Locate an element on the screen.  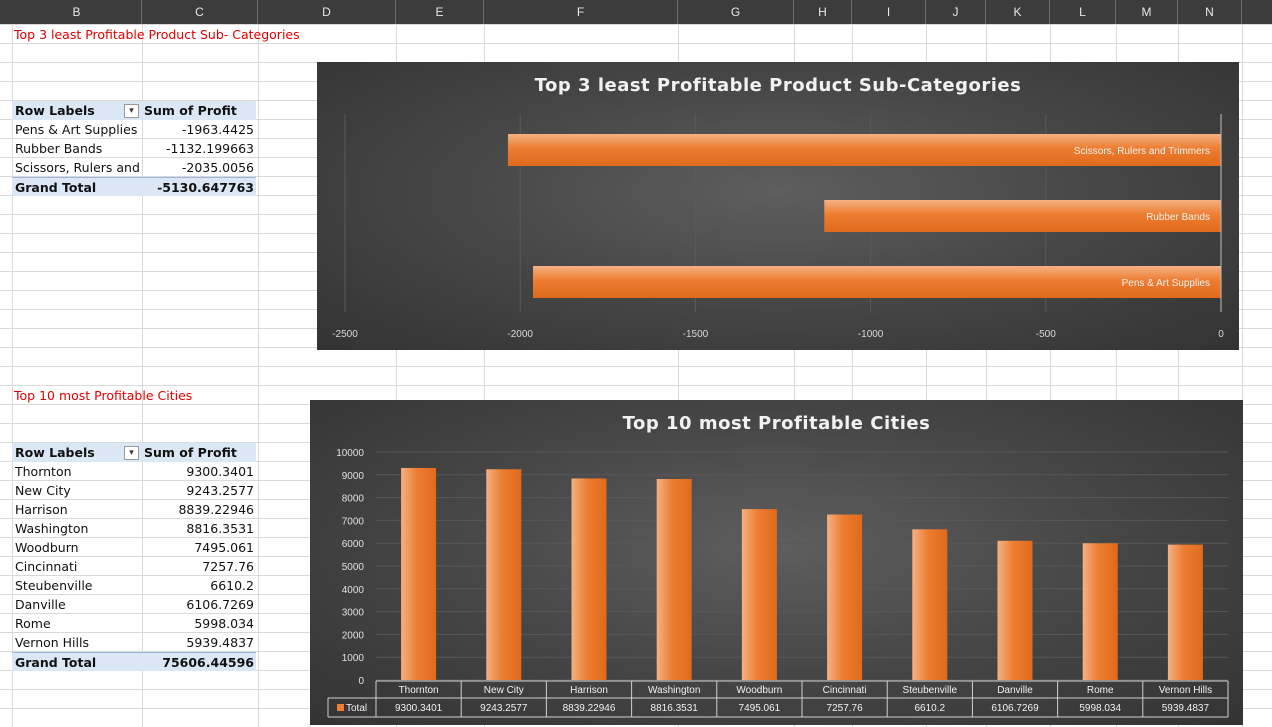
chart1-category-label: Pens & Art Supplies is located at coordinates (1166, 283).